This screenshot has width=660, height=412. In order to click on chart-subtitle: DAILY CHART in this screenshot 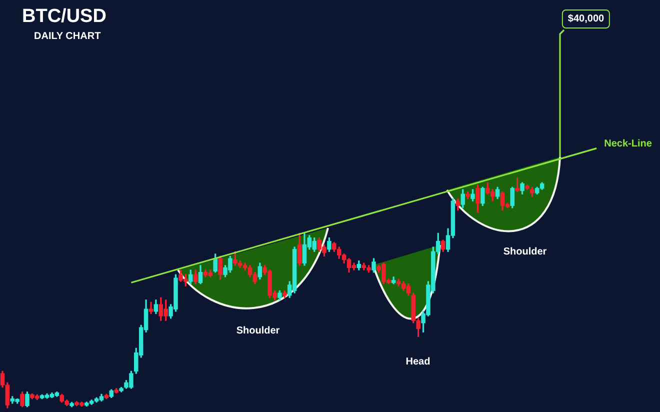, I will do `click(67, 36)`.